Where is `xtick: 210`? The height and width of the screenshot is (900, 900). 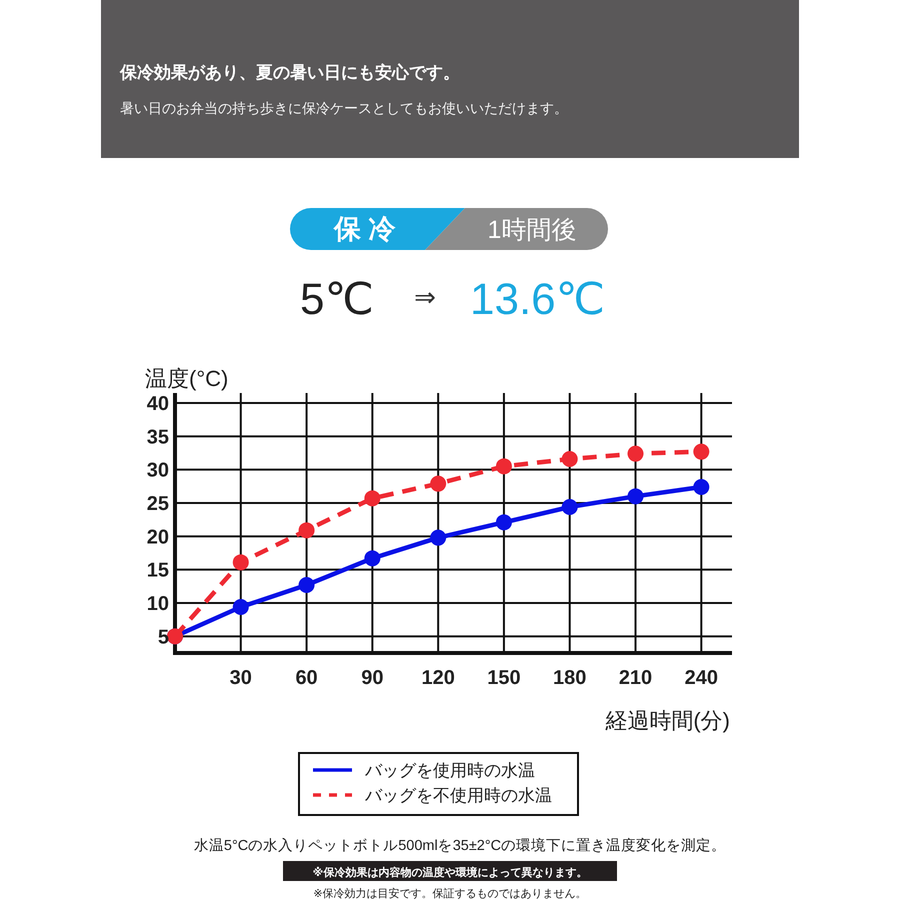
xtick: 210 is located at coordinates (635, 678).